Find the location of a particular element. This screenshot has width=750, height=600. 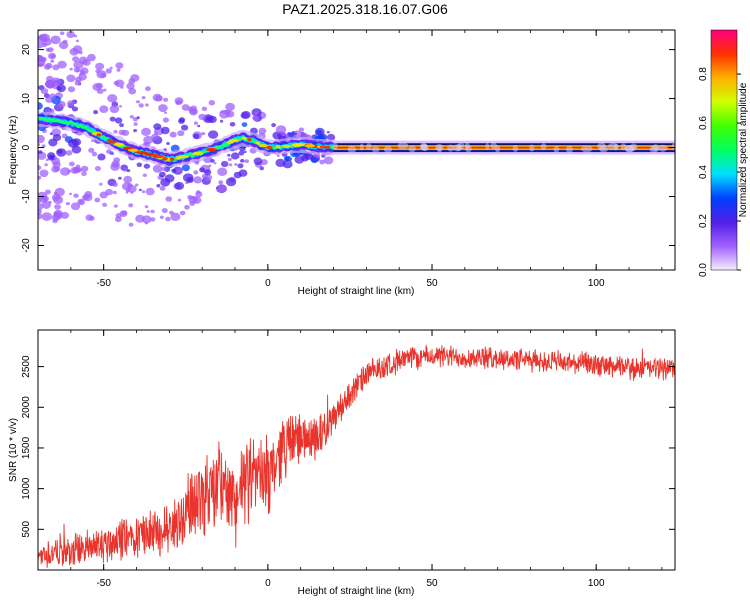

snr-ytick-label: 500 is located at coordinates (26, 529).